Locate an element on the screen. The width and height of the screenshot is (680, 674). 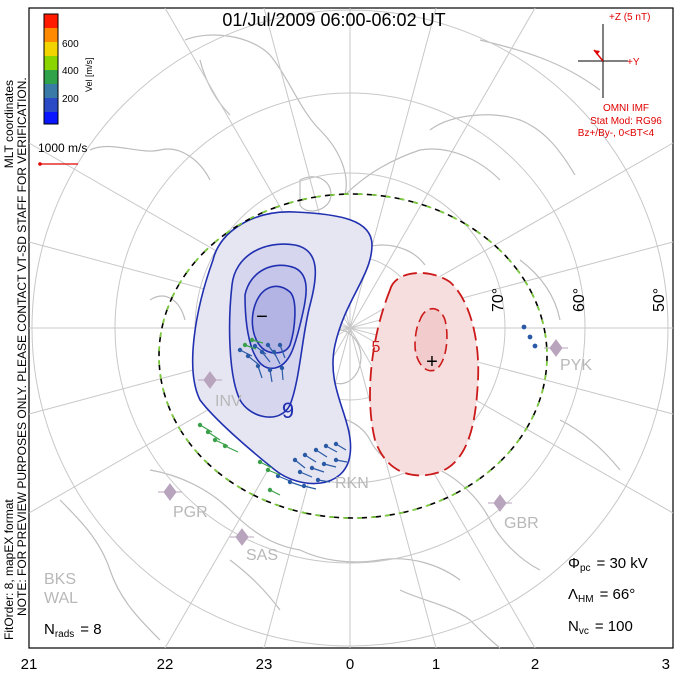
velocity-colorbar: 600 400 200 Vel [m/s] is located at coordinates (68, 69).